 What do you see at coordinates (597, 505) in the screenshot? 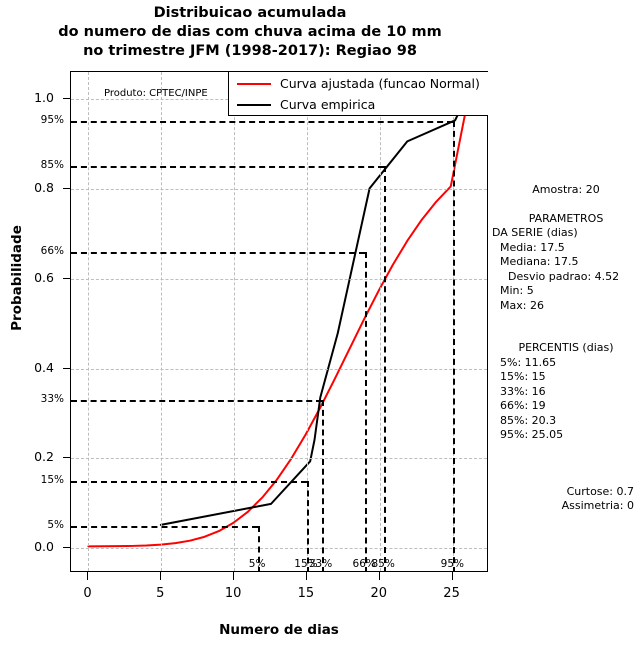
I see `stat-assimetria: Assimetria: 0` at bounding box center [597, 505].